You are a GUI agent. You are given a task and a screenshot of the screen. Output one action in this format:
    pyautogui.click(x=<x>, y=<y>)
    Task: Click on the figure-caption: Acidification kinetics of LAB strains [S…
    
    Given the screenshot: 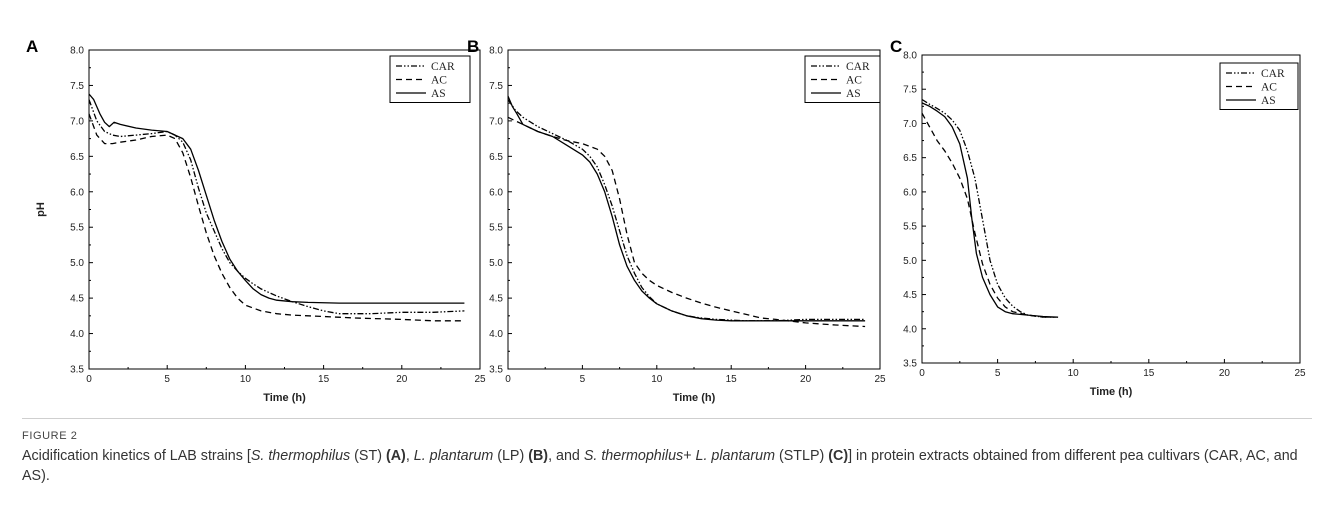 What is the action you would take?
    pyautogui.click(x=660, y=466)
    